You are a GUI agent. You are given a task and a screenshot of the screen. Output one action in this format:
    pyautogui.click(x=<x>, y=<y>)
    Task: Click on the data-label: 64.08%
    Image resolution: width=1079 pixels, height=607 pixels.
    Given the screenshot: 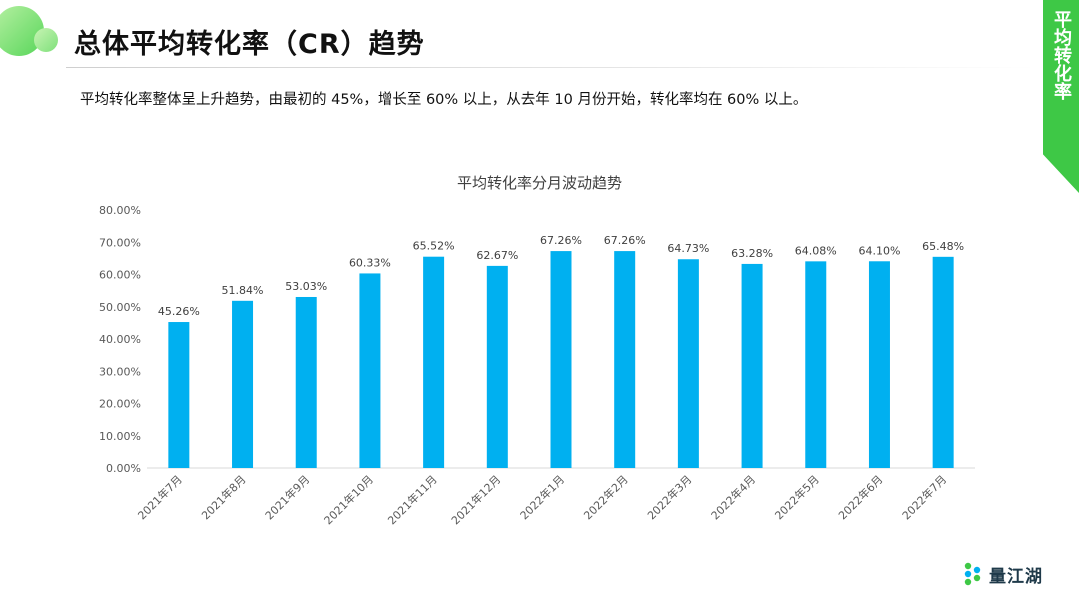 What is the action you would take?
    pyautogui.click(x=816, y=250)
    